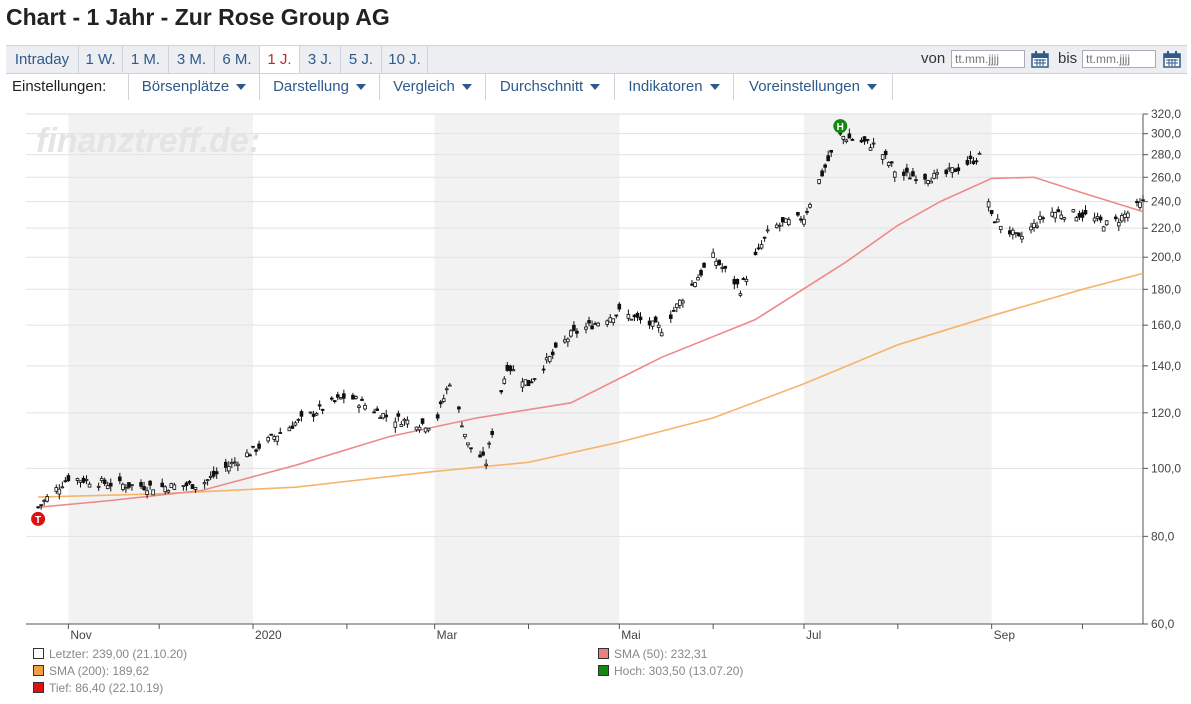 Image resolution: width=1191 pixels, height=704 pixels. Describe the element at coordinates (1166, 325) in the screenshot. I see `y-tick-label: 160,0` at that location.